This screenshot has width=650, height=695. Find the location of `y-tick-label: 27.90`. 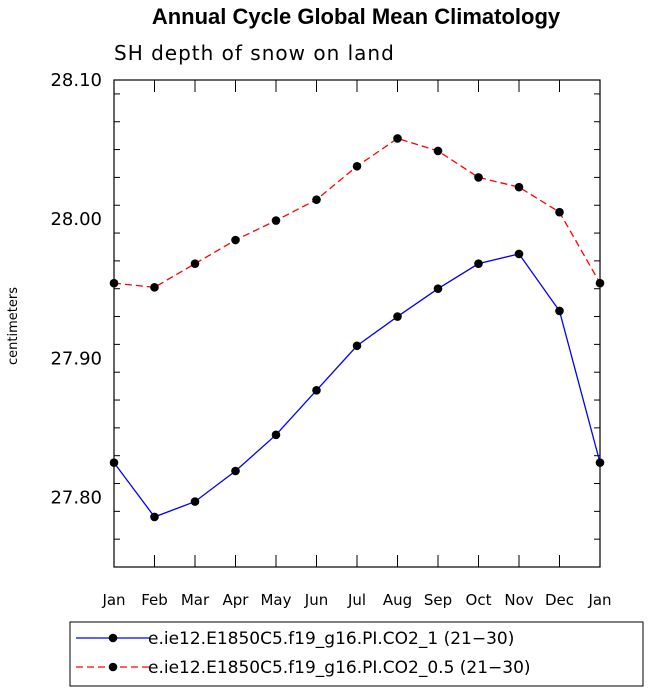

y-tick-label: 27.90 is located at coordinates (76, 358).